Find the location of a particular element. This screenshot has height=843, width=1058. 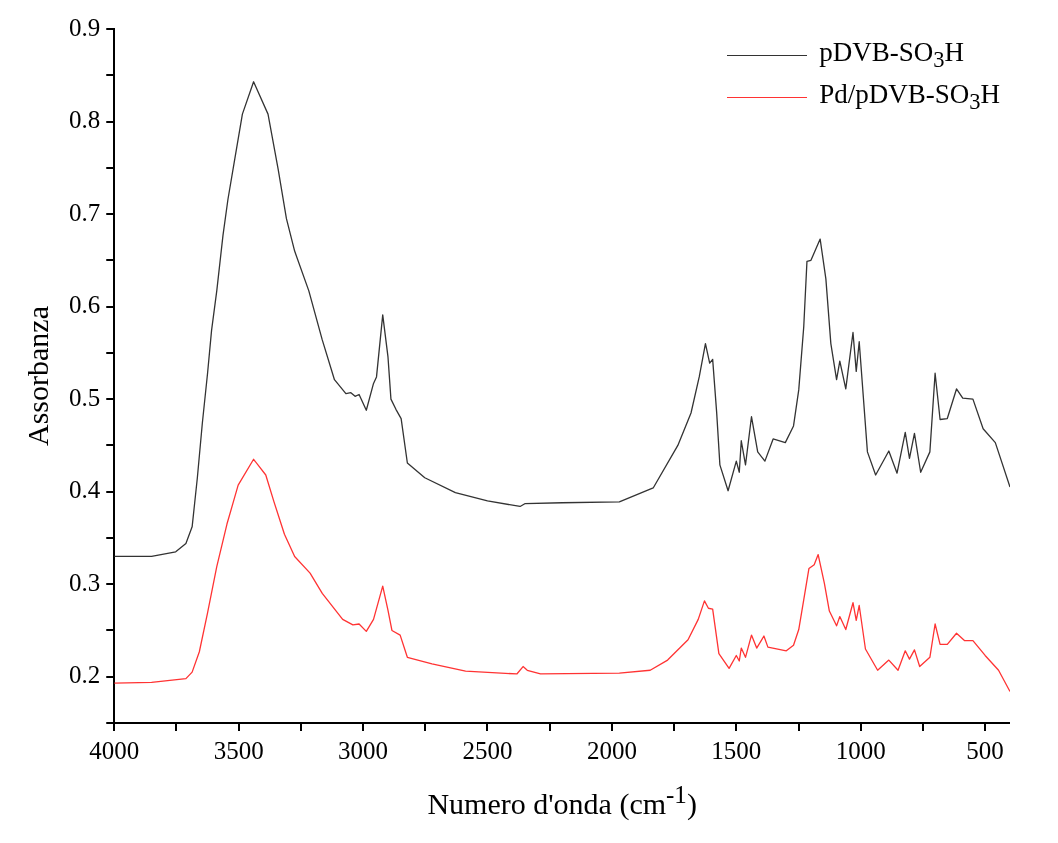

x-tick-label: 1500 is located at coordinates (736, 750).